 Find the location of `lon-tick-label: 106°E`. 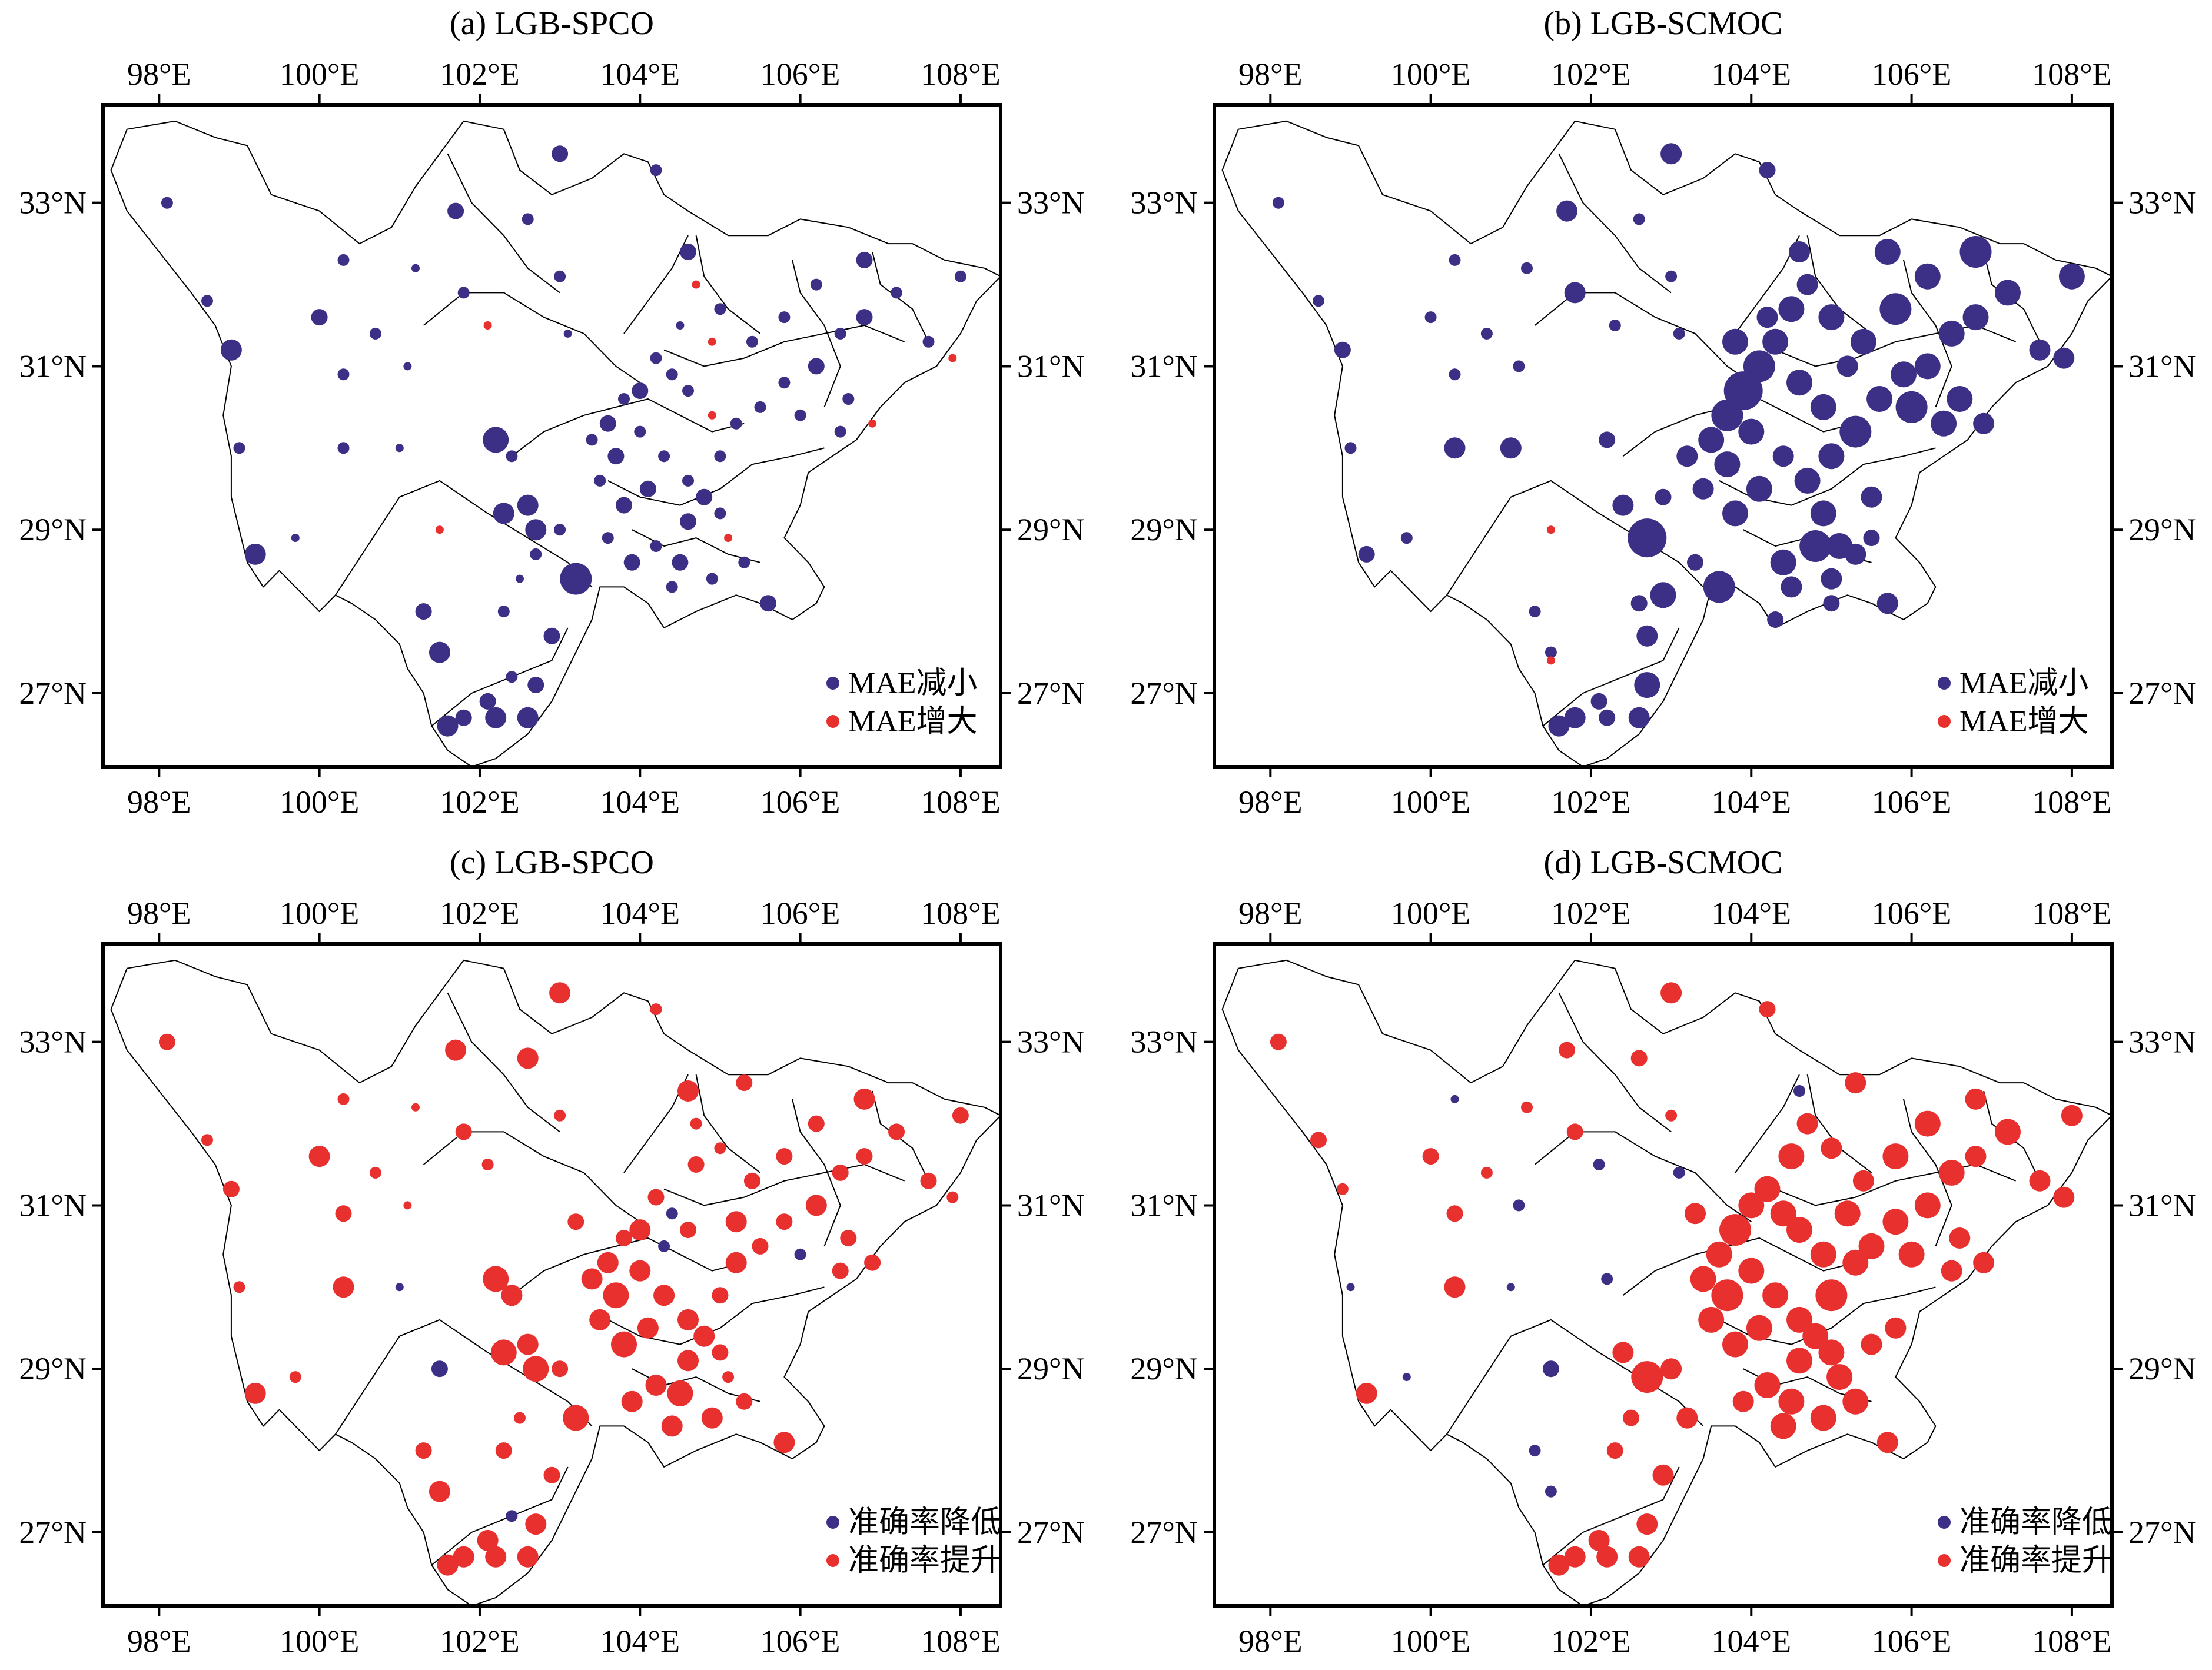

lon-tick-label: 106°E is located at coordinates (800, 1641).